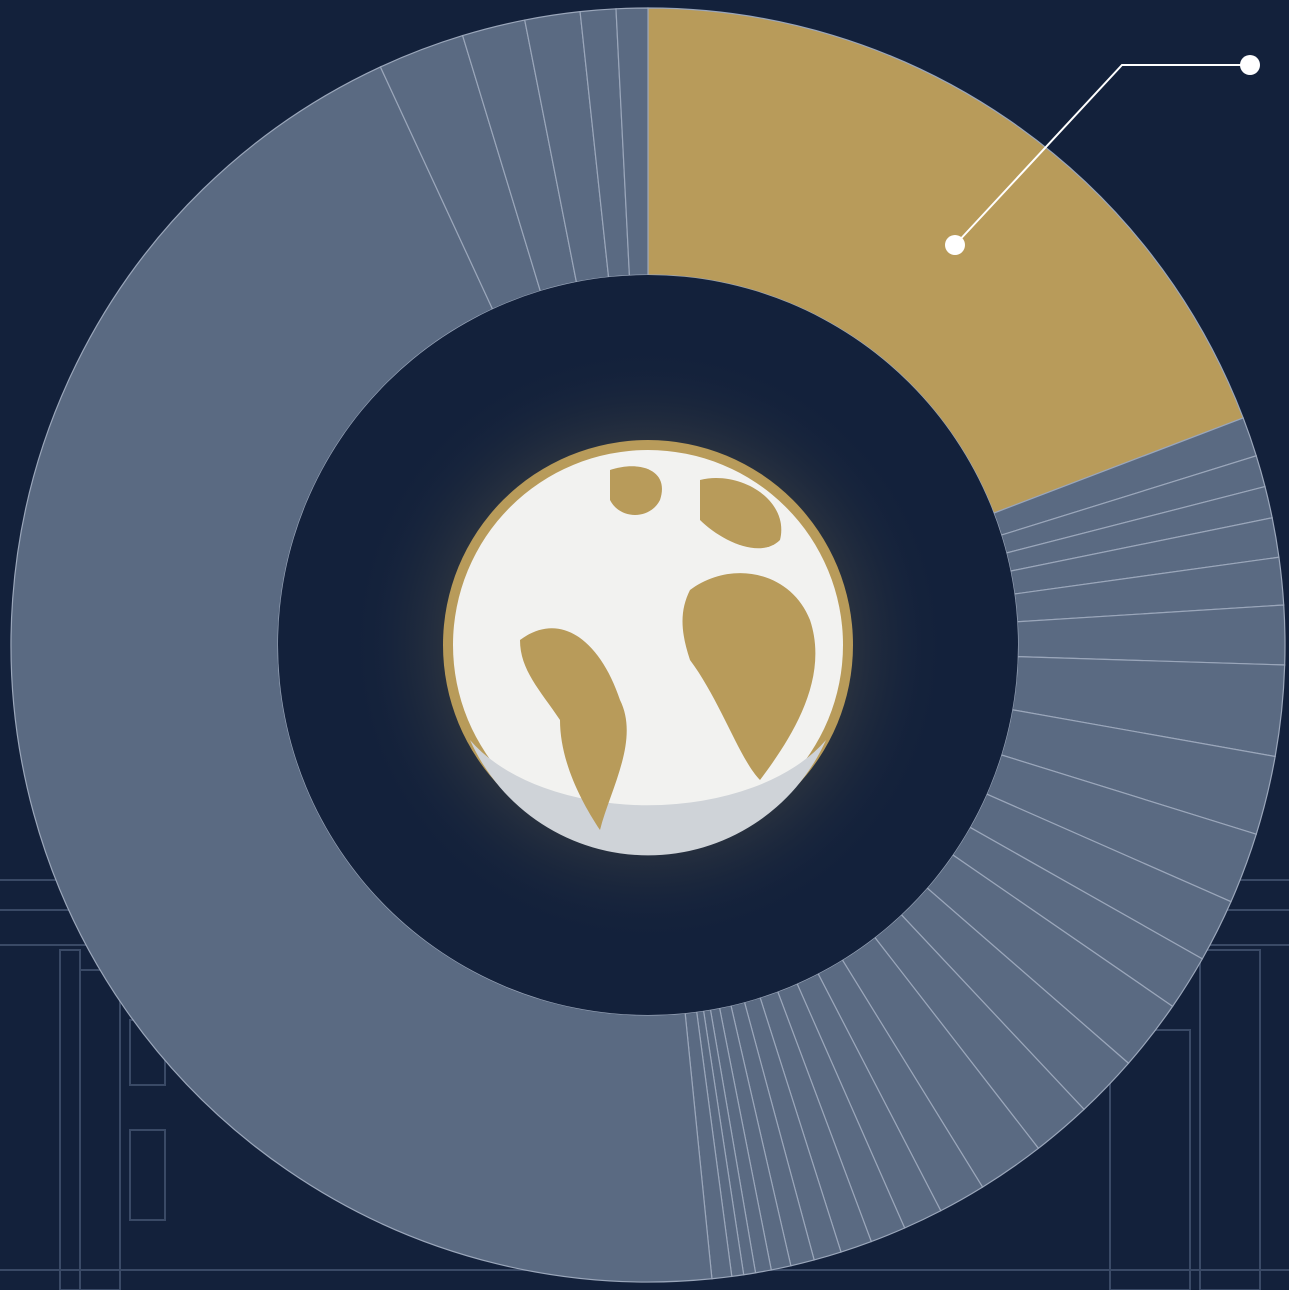 The height and width of the screenshot is (1290, 1289). What do you see at coordinates (1102, 155) in the screenshot?
I see `leader-line` at bounding box center [1102, 155].